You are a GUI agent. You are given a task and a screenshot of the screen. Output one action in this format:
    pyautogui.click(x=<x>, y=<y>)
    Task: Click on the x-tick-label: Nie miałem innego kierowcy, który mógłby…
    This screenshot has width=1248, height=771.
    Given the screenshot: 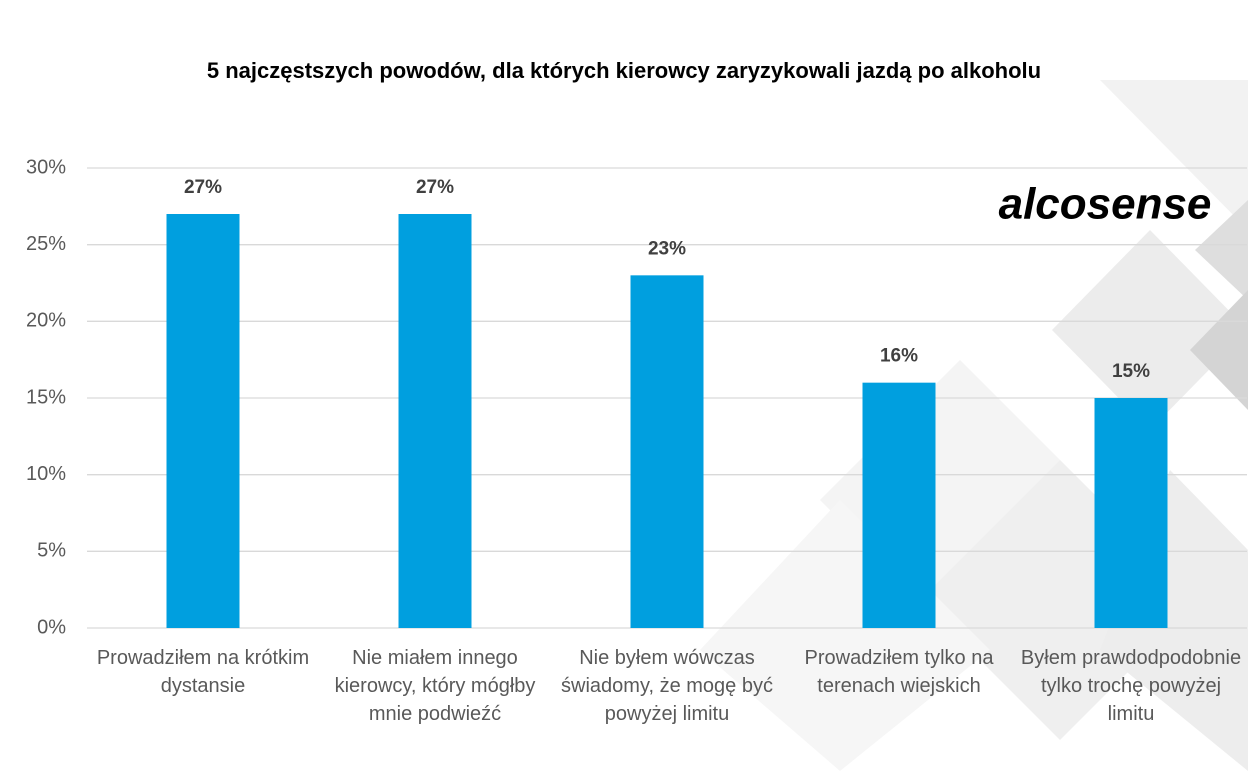 What is the action you would take?
    pyautogui.click(x=435, y=686)
    